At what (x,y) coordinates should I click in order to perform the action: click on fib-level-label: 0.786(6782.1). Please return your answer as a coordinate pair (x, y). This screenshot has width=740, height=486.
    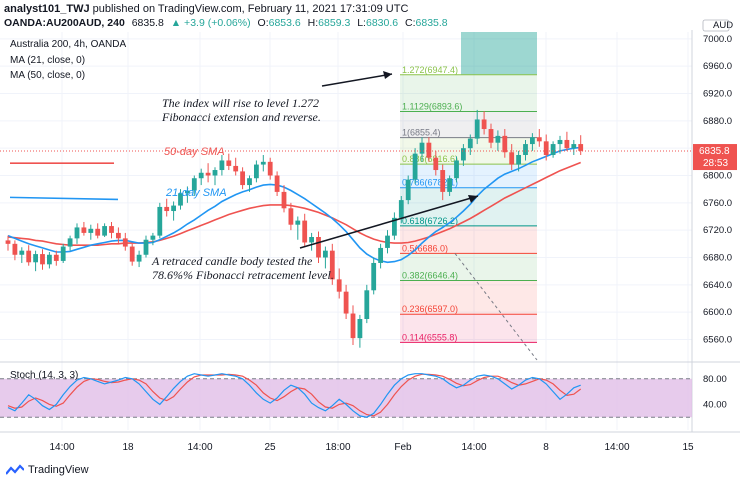
    Looking at the image, I should click on (430, 183).